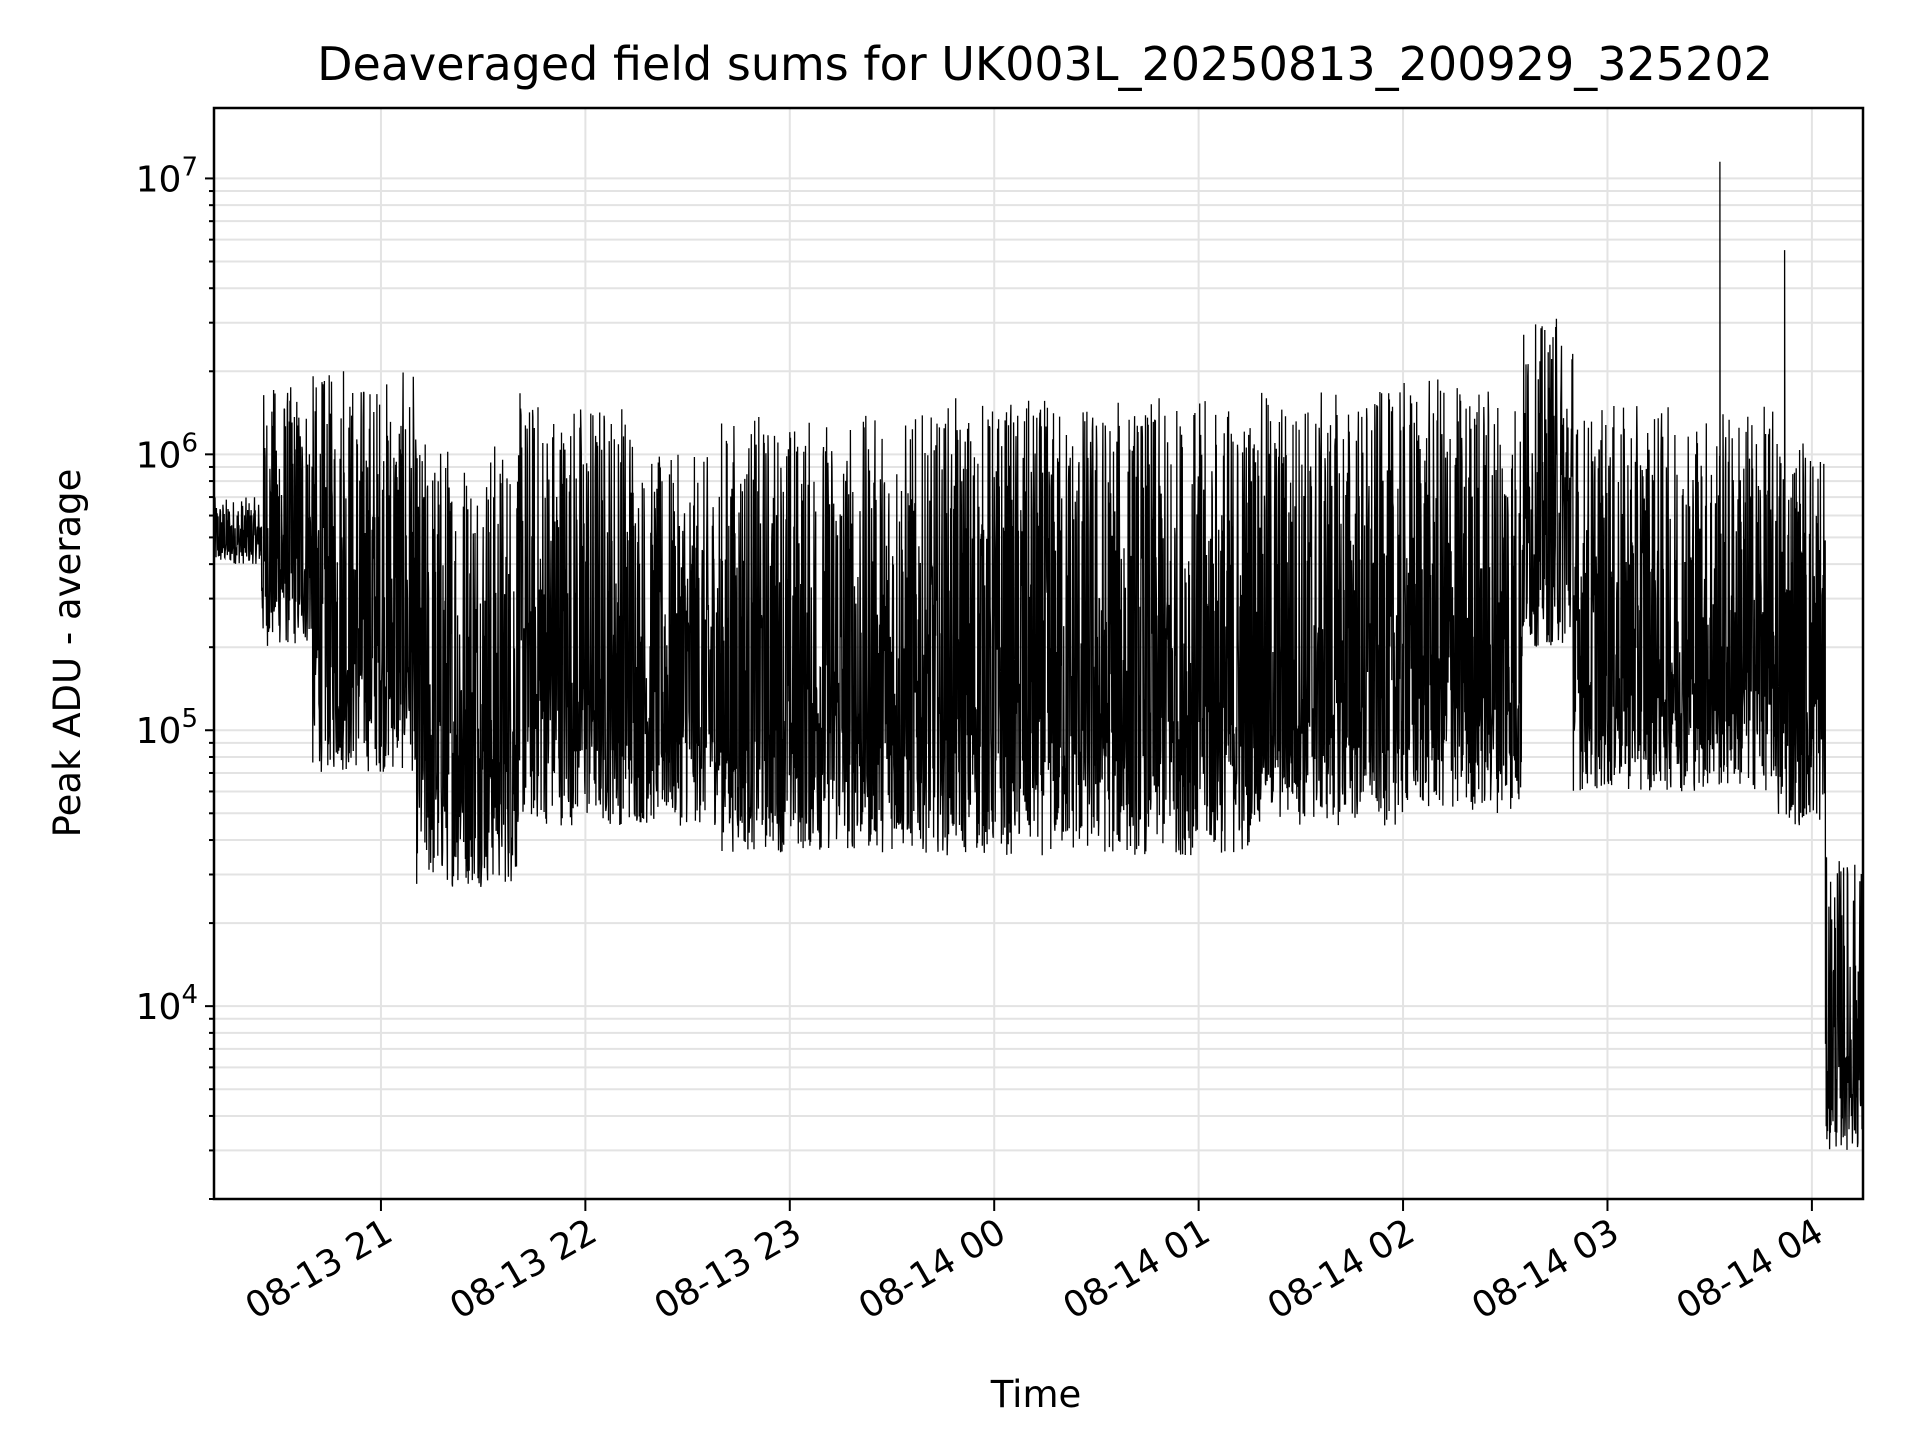 The image size is (1920, 1440). What do you see at coordinates (189, 719) in the screenshot?
I see `y-tick-exponent: 5` at bounding box center [189, 719].